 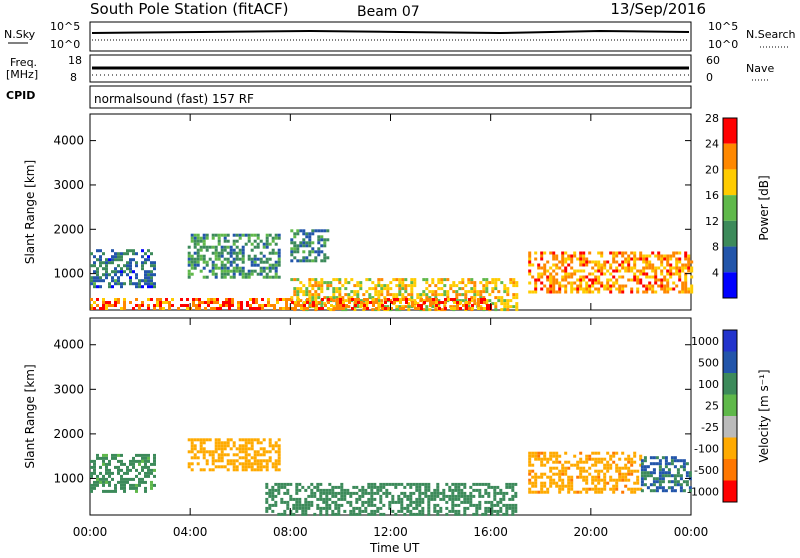 I want to click on velocity-echo-region, so click(x=234, y=455).